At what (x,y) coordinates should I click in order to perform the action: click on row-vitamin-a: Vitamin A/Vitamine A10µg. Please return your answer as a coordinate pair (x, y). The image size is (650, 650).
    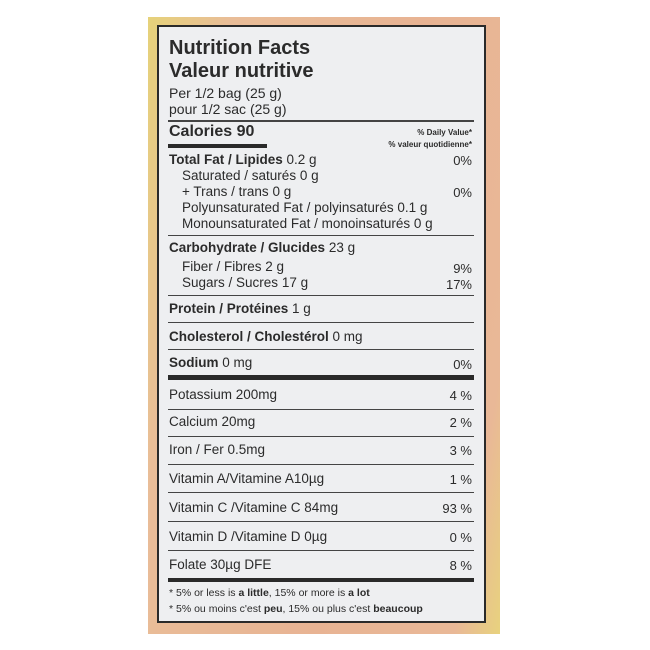
    Looking at the image, I should click on (247, 478).